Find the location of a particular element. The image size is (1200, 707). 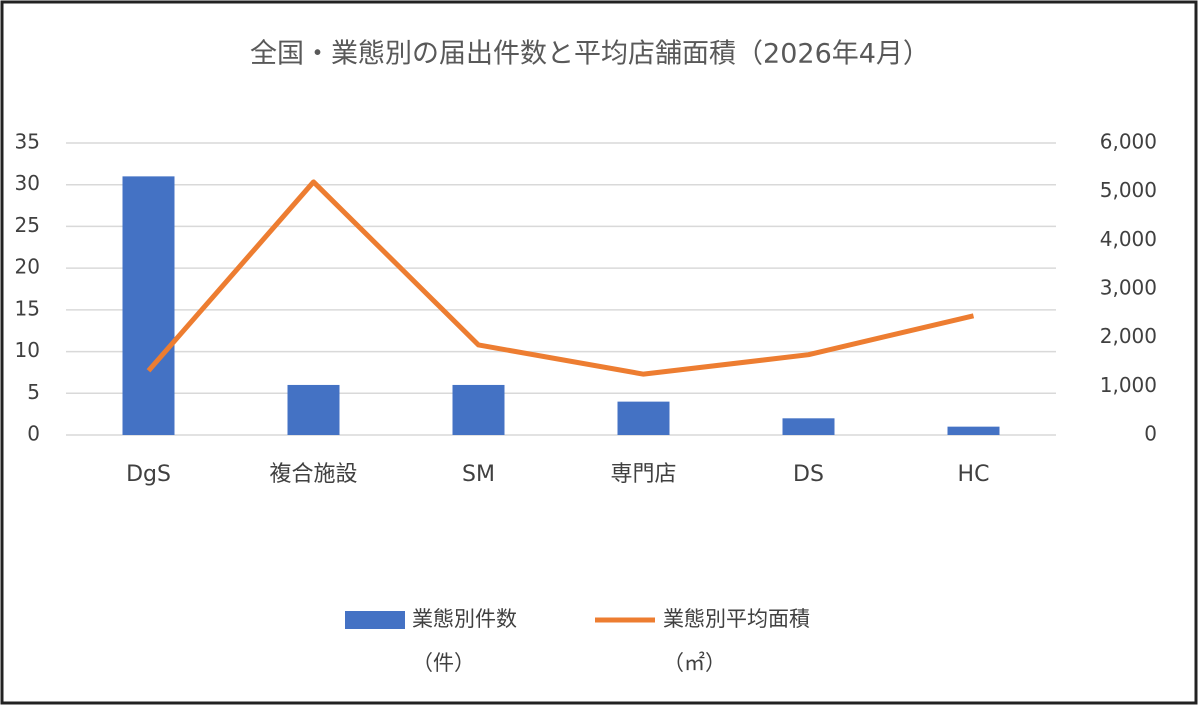

y-tick-label: 0 is located at coordinates (33, 434).